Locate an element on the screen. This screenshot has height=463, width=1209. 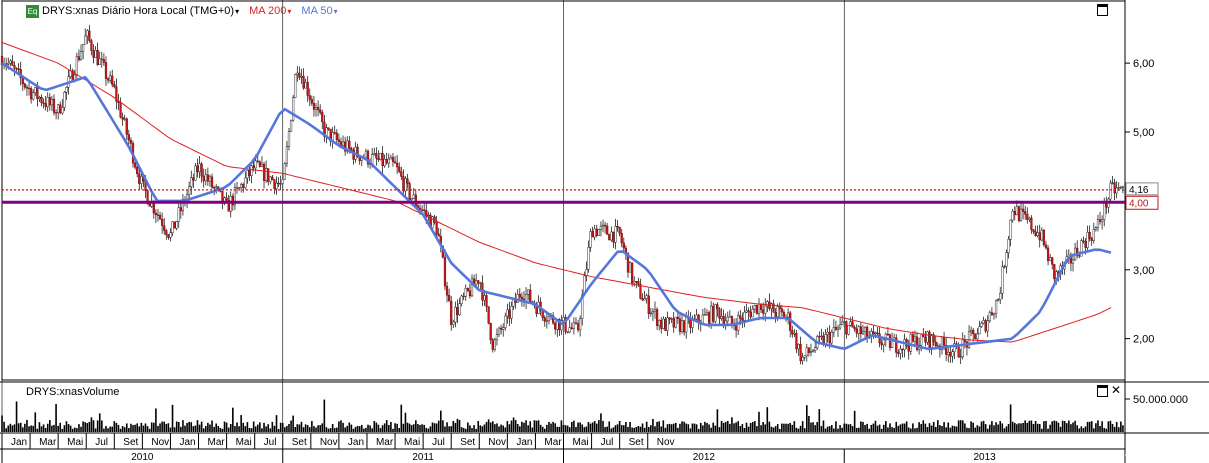
maximize-volume-panel-icon is located at coordinates (1102, 391).